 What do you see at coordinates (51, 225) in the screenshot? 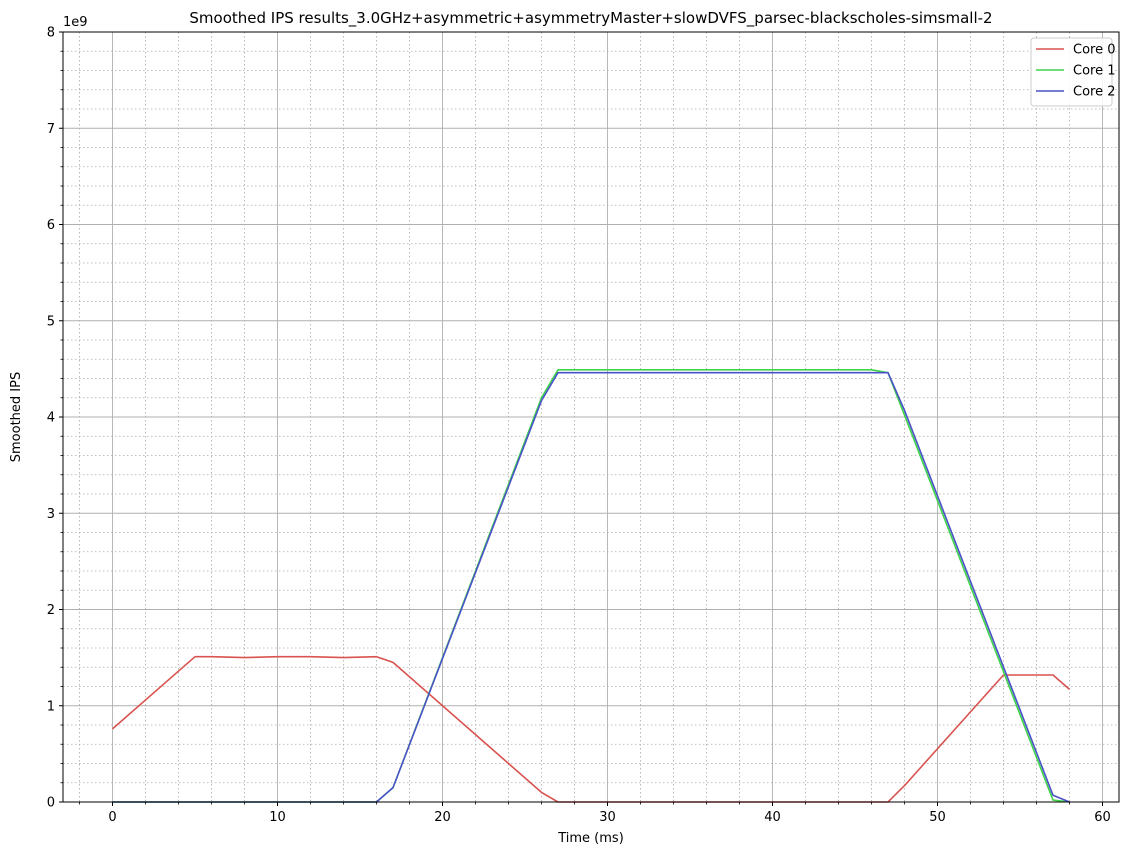
I see `y-tick-label: 6` at bounding box center [51, 225].